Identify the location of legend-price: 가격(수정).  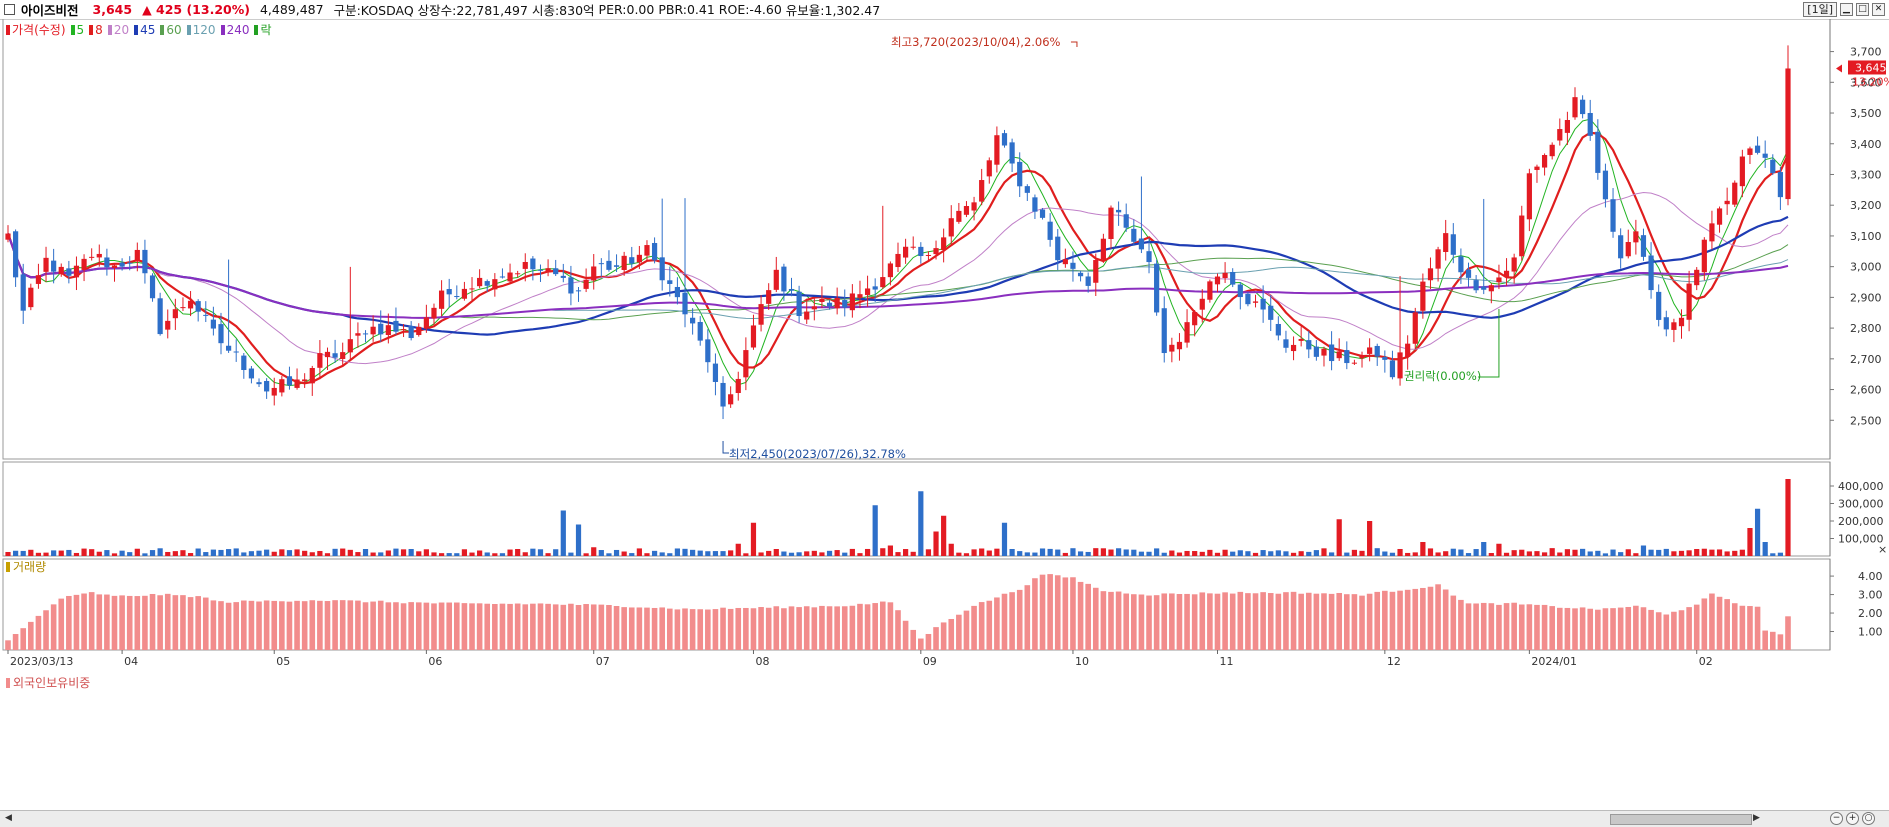
(36, 29).